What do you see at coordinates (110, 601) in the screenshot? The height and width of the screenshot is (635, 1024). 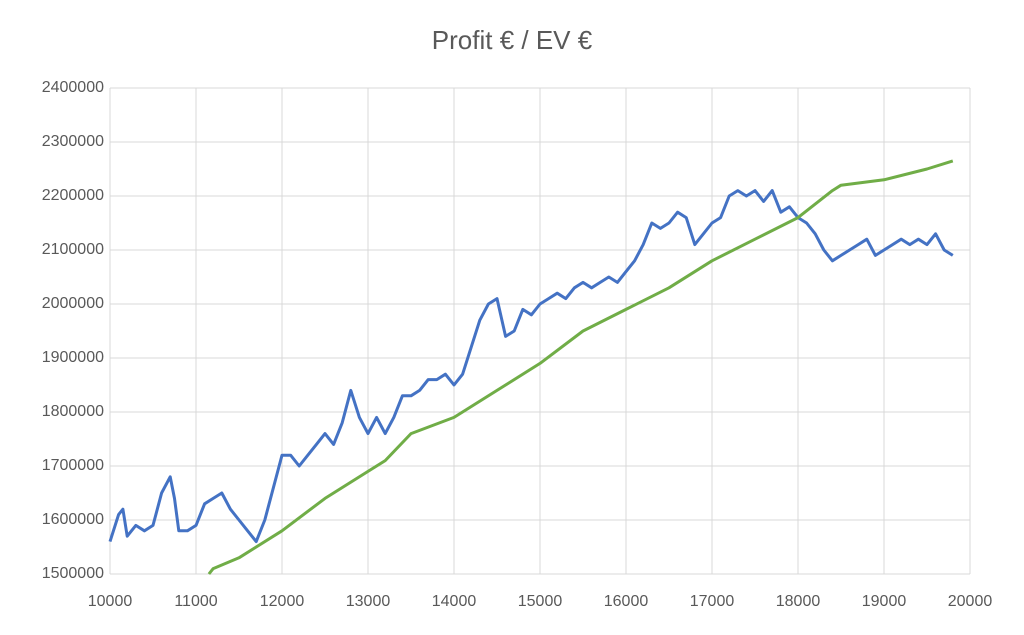 I see `x-tick-label: 10000` at bounding box center [110, 601].